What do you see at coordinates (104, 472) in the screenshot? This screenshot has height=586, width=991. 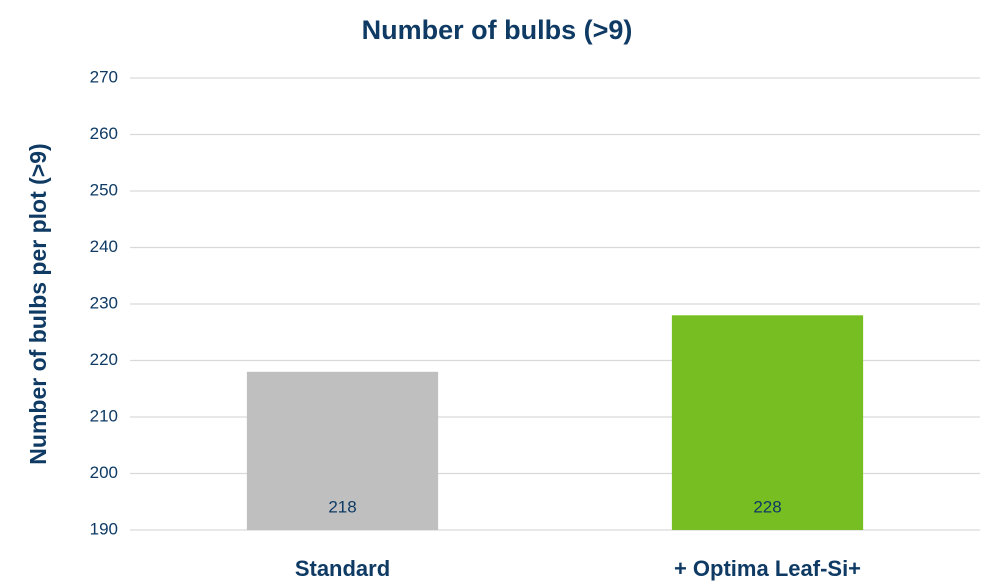 I see `y-tick-label: 200` at bounding box center [104, 472].